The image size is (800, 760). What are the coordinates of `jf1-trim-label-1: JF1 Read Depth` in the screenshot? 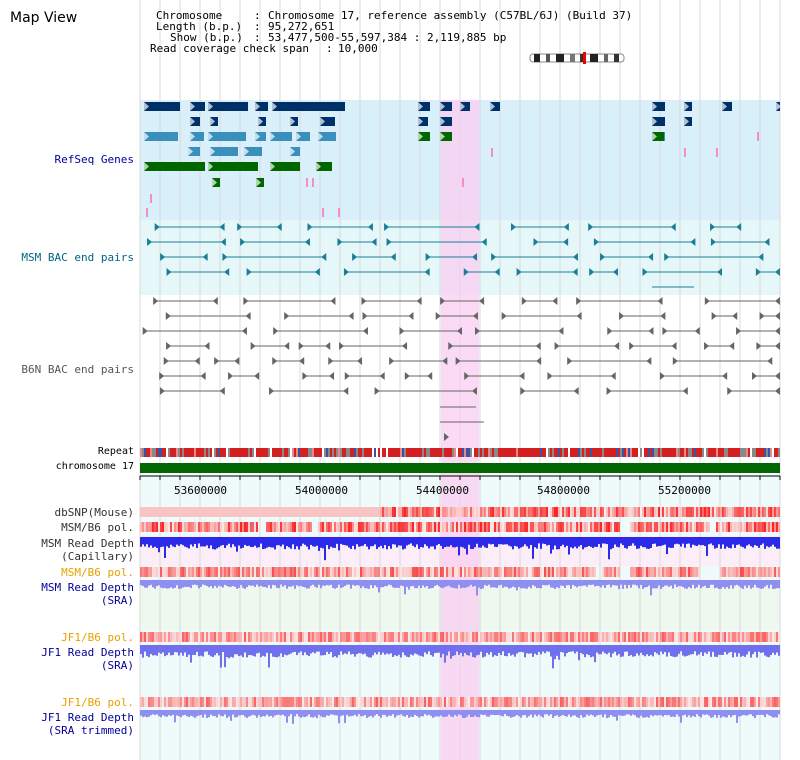 It's located at (87, 717).